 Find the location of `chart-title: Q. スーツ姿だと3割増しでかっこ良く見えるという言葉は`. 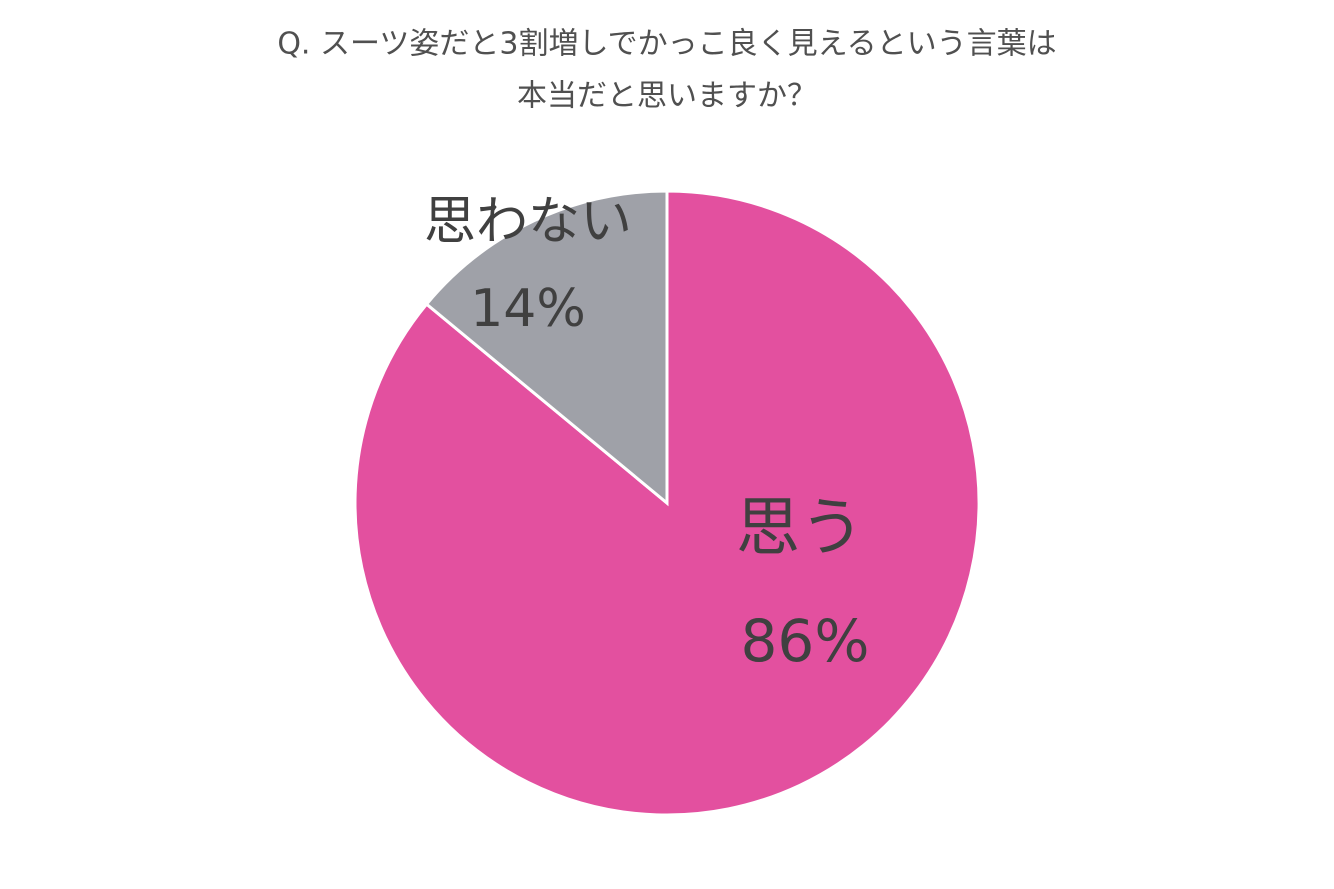

chart-title: Q. スーツ姿だと3割増しでかっこ良く見えるという言葉は is located at coordinates (666, 44).